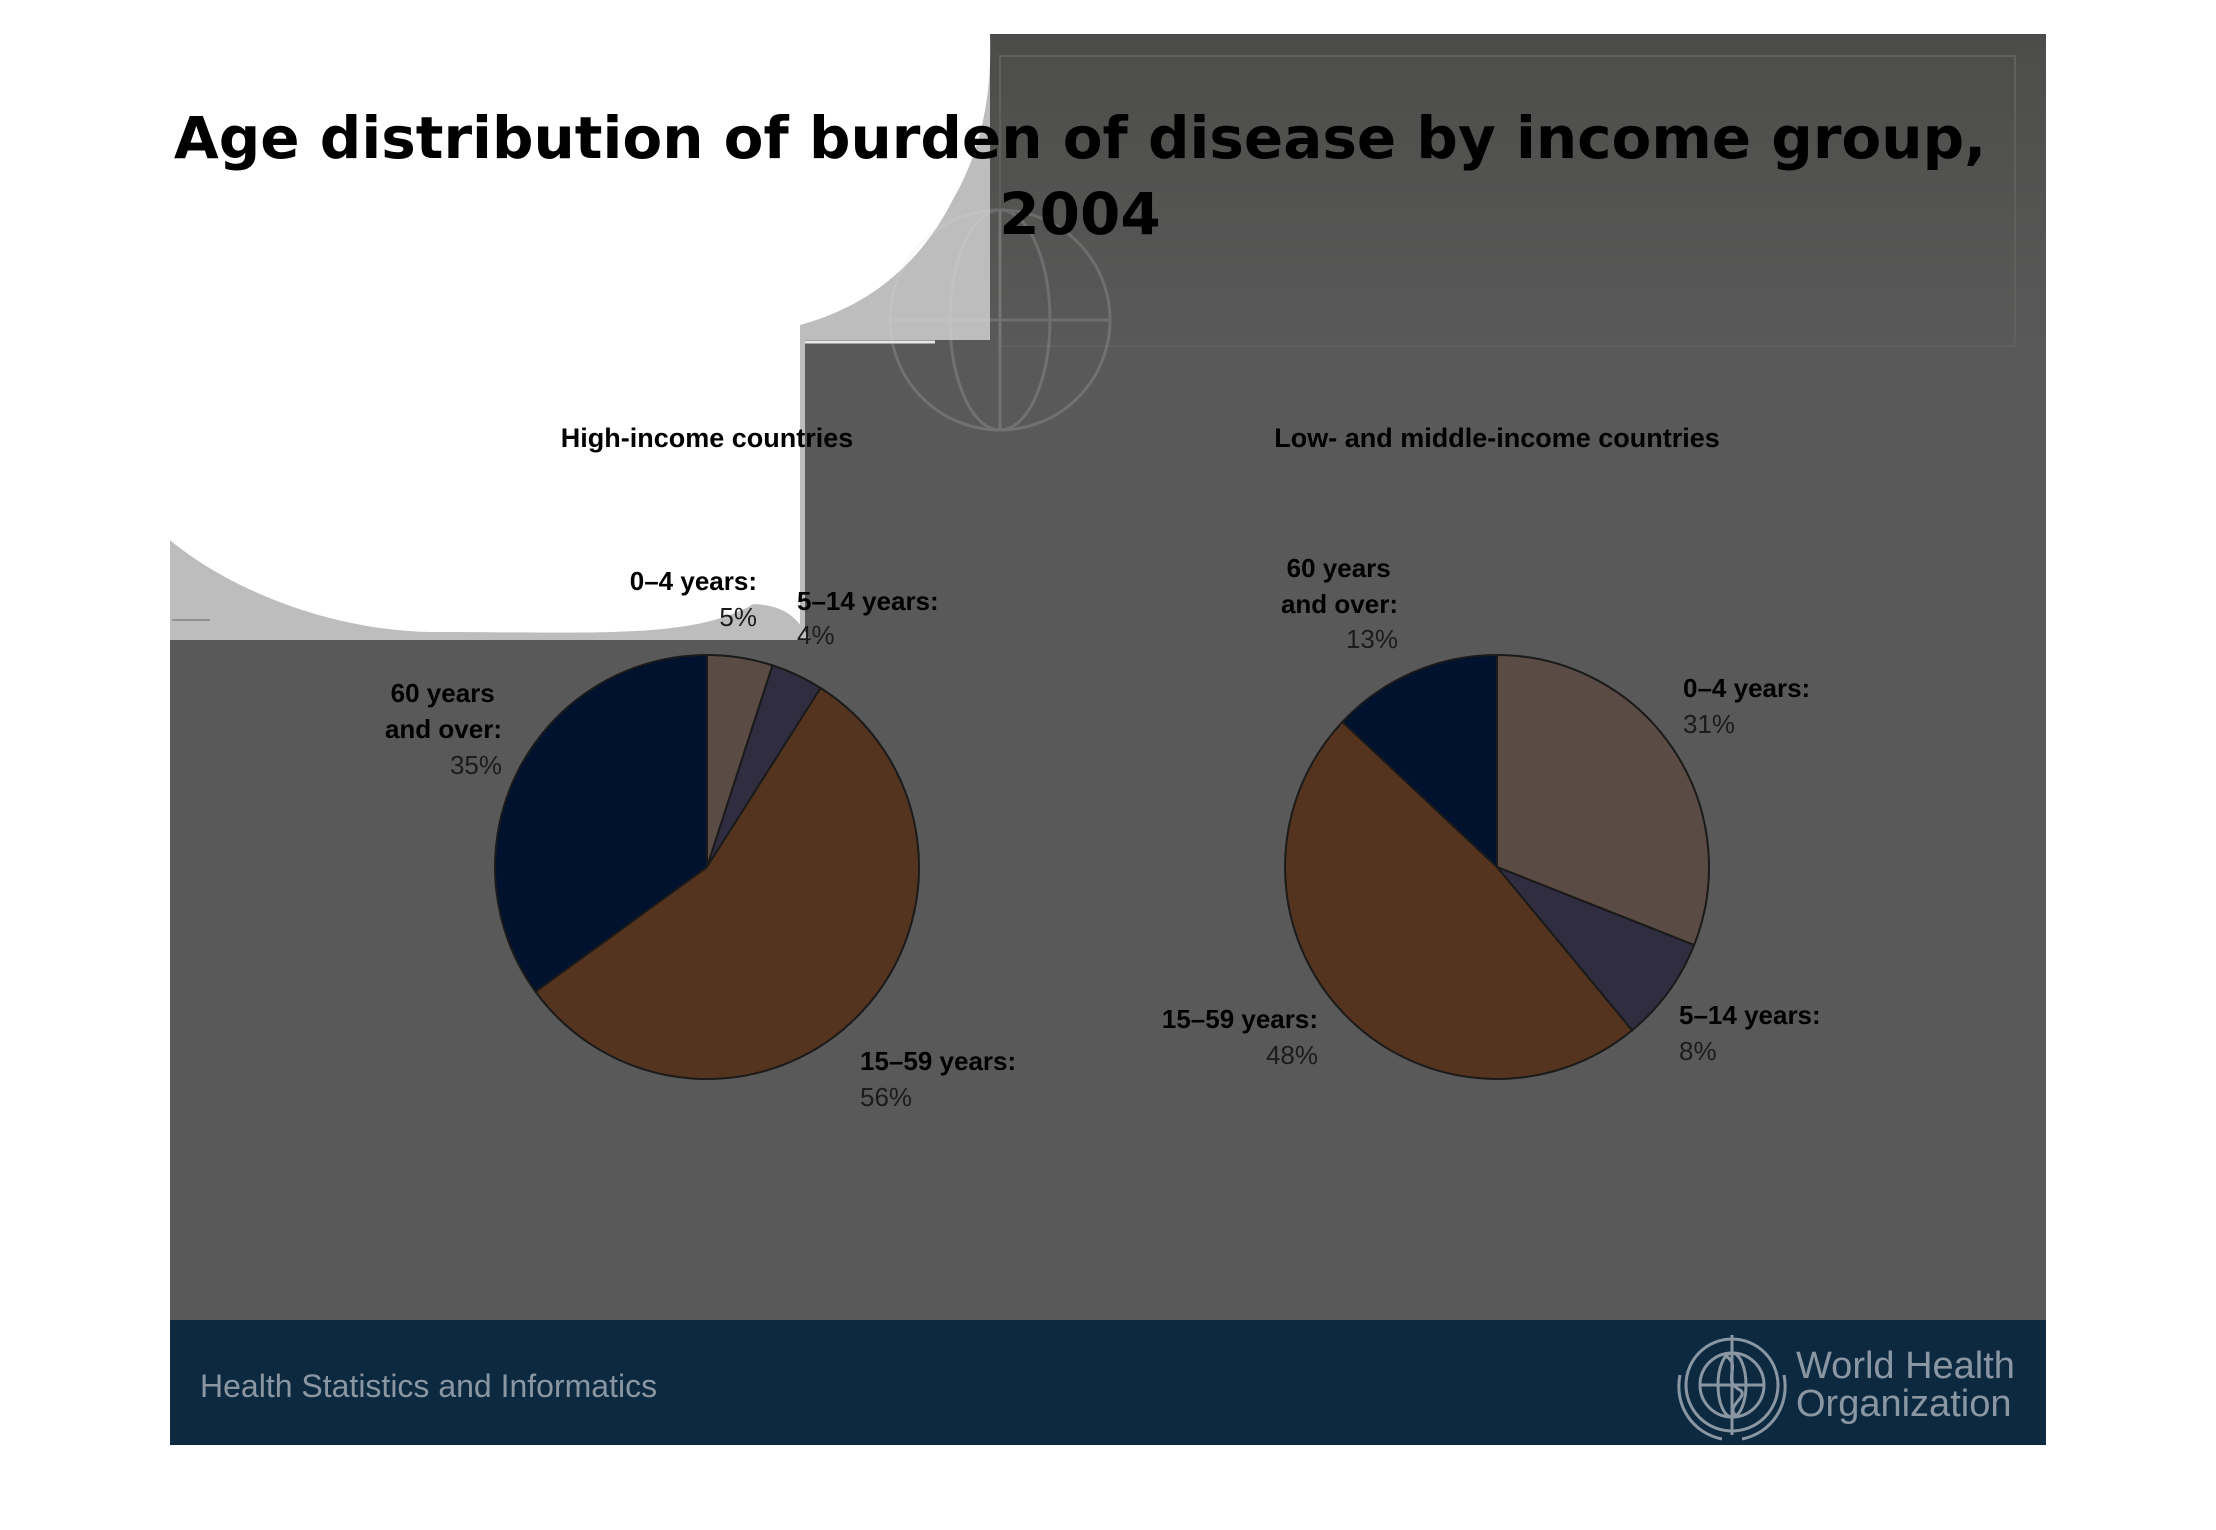  Describe the element at coordinates (1292, 1055) in the screenshot. I see `slice-value-15-59: 48%` at that location.